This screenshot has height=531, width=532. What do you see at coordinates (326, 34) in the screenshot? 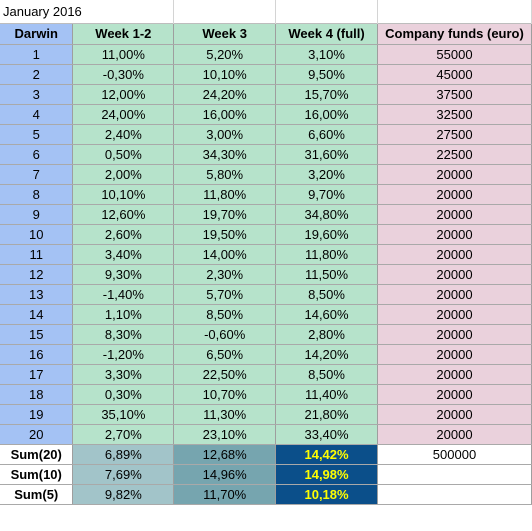
I see `header-week-4: Week 4 (full)` at bounding box center [326, 34].